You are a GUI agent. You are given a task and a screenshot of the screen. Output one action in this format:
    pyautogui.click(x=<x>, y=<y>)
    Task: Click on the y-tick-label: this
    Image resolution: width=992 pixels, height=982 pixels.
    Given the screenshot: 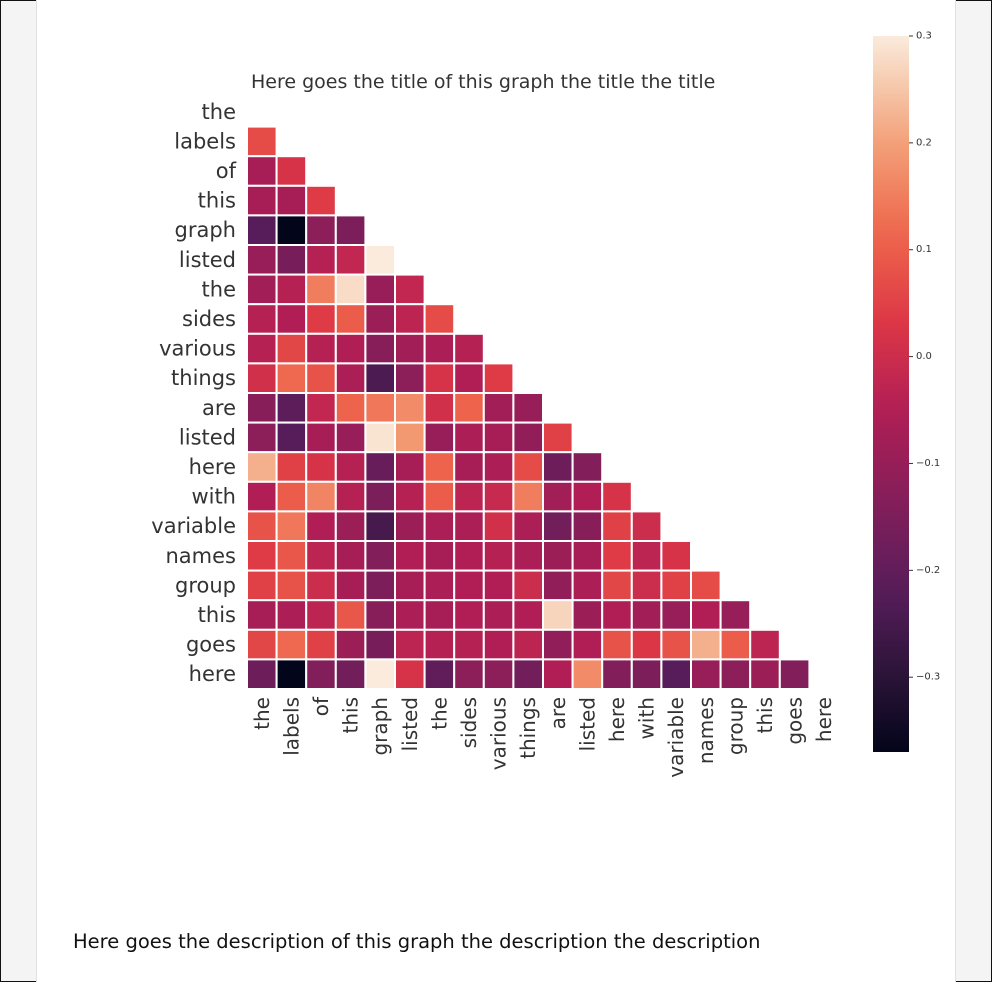 What is the action you would take?
    pyautogui.click(x=217, y=201)
    